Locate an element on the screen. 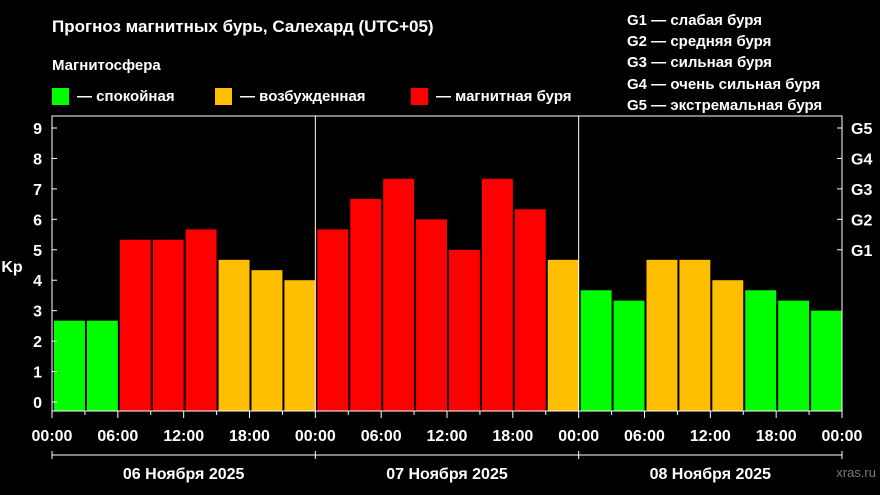 This screenshot has width=880, height=495. legend-swatch-storm is located at coordinates (419, 96).